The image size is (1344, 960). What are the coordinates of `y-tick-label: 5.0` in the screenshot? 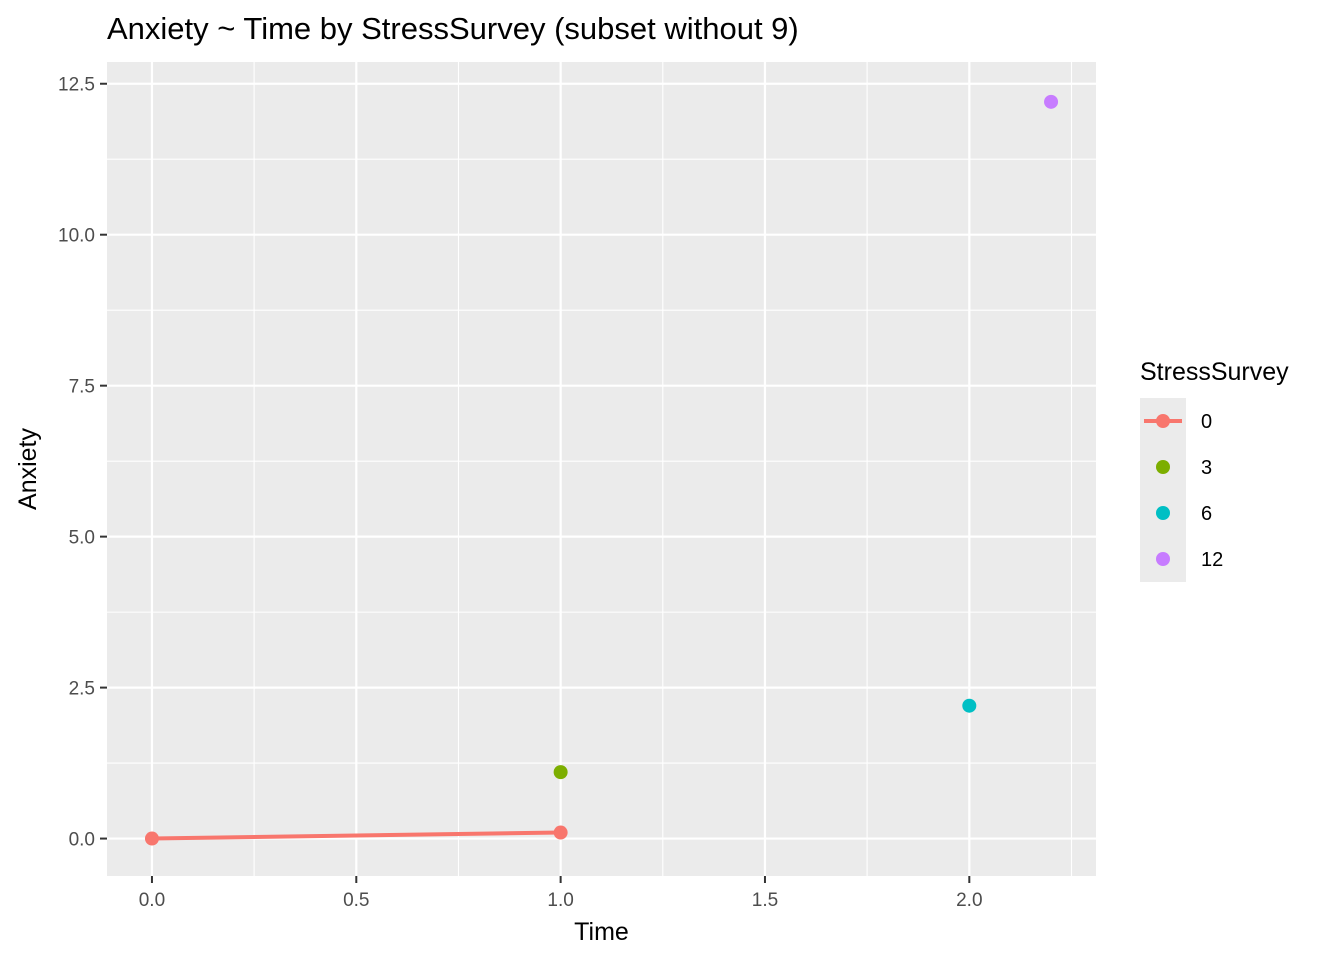 It's located at (82, 538).